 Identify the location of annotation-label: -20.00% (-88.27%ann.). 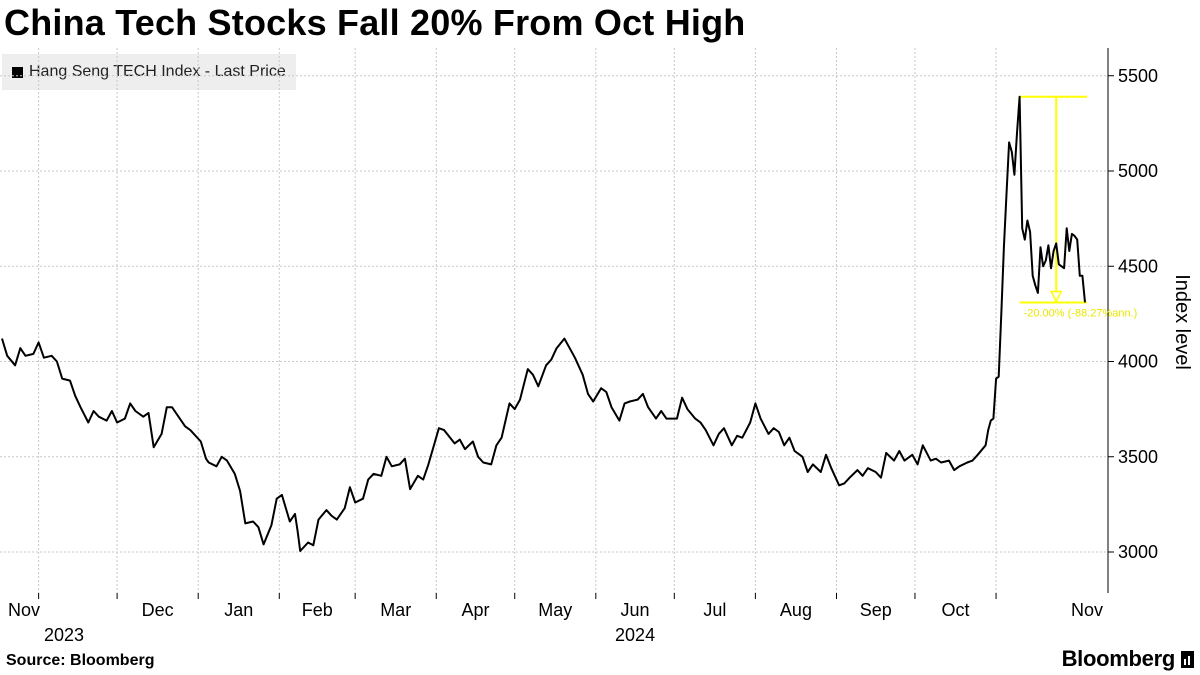
(1081, 313).